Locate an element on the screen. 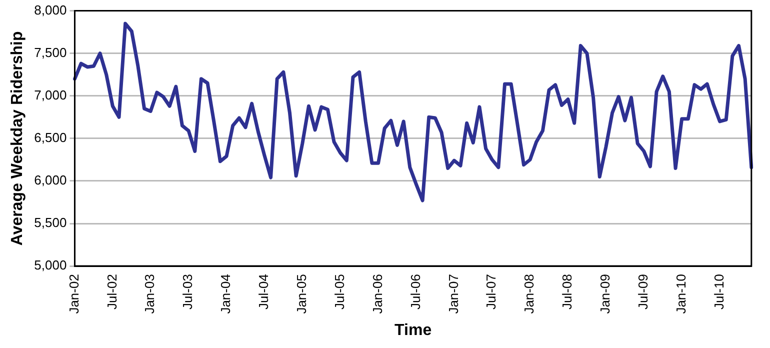 This screenshot has height=348, width=770. y-tick-label: 5,000 is located at coordinates (50, 265).